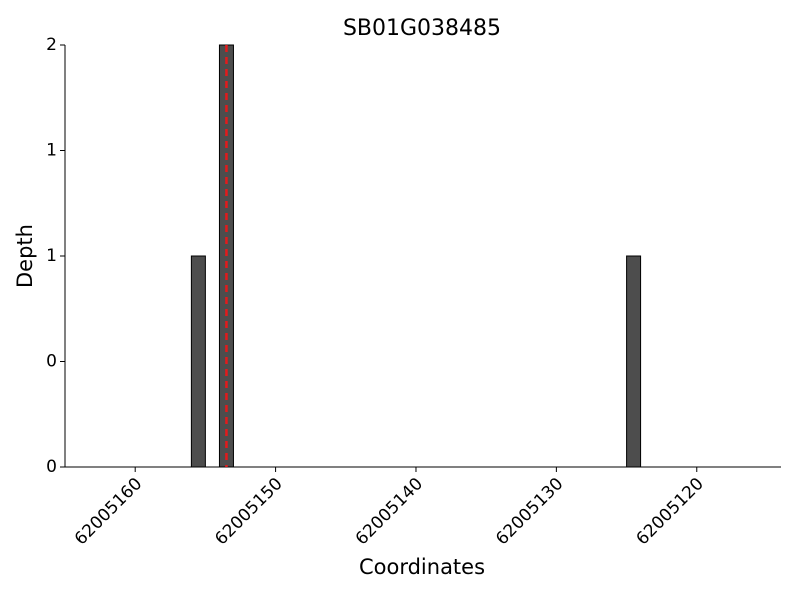 The image size is (800, 604). What do you see at coordinates (248, 511) in the screenshot?
I see `x-tick-label: 62005150` at bounding box center [248, 511].